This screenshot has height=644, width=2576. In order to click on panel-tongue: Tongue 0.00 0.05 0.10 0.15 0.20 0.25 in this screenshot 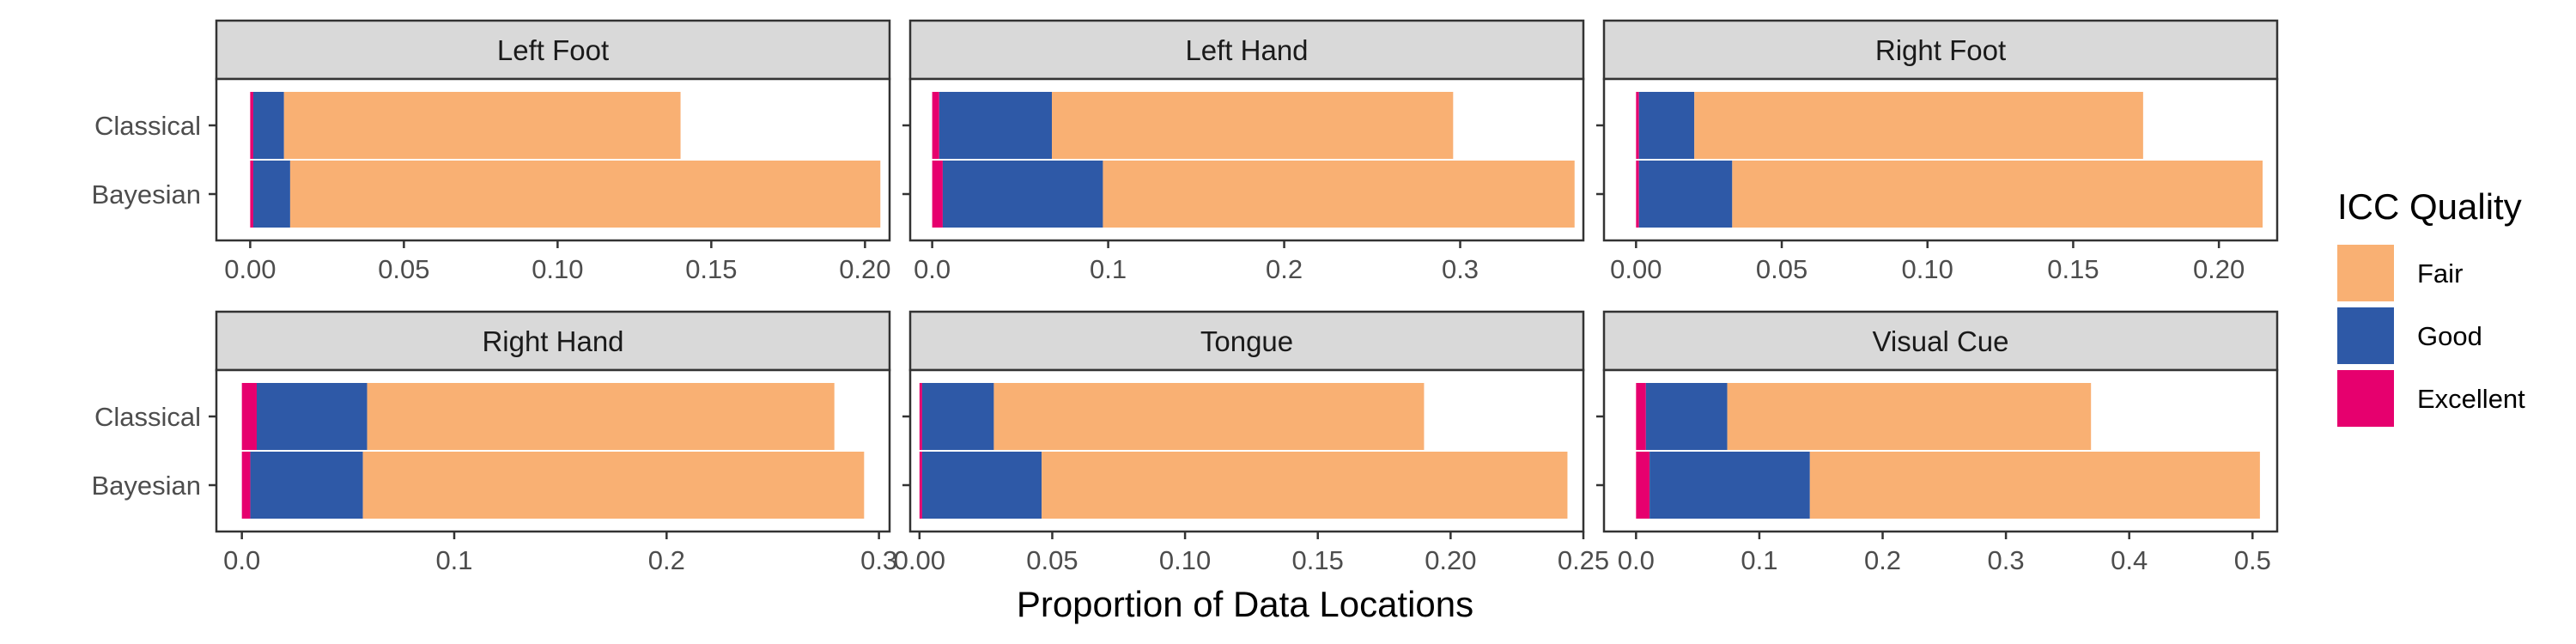, I will do `click(1251, 442)`.